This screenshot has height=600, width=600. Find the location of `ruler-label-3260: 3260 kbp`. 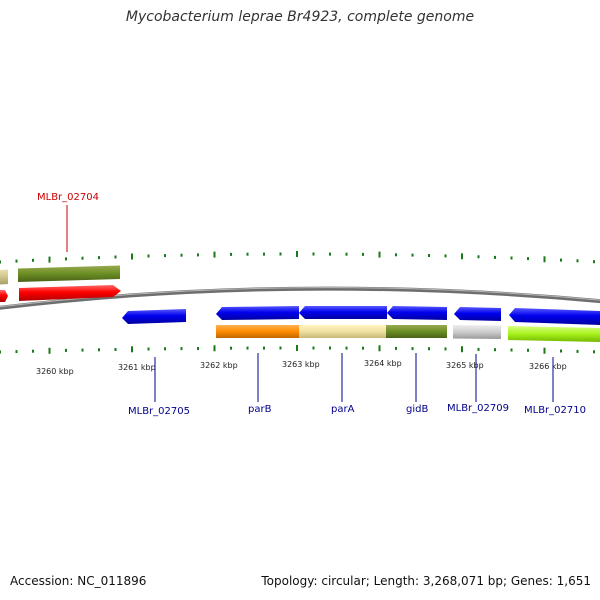

ruler-label-3260: 3260 kbp is located at coordinates (55, 371).